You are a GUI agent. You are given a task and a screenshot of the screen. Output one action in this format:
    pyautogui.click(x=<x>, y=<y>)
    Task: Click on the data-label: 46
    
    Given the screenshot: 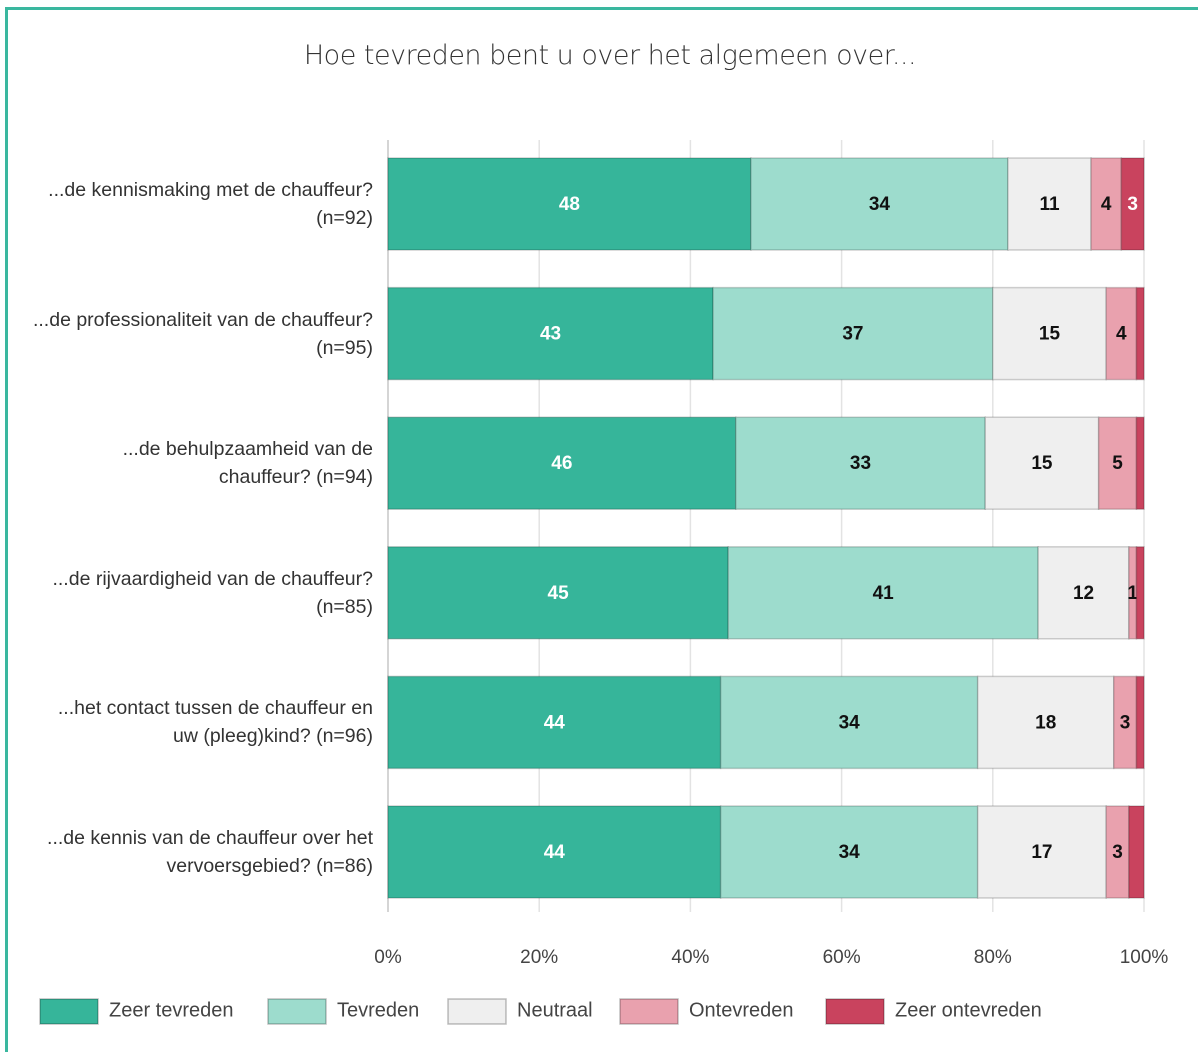 What is the action you would take?
    pyautogui.click(x=561, y=463)
    